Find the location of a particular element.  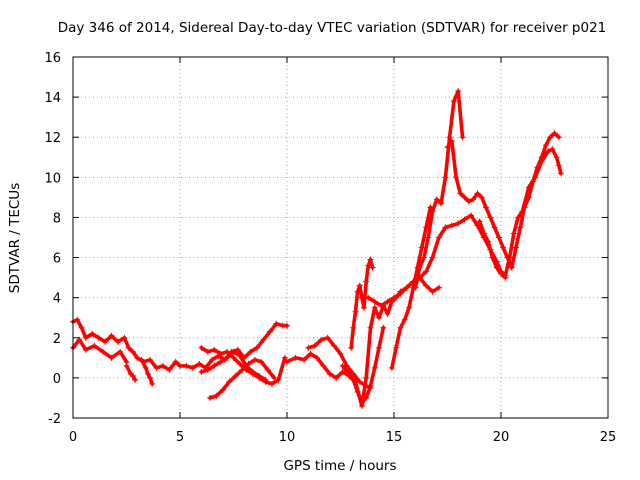

series-trace-n is located at coordinates (439, 189).